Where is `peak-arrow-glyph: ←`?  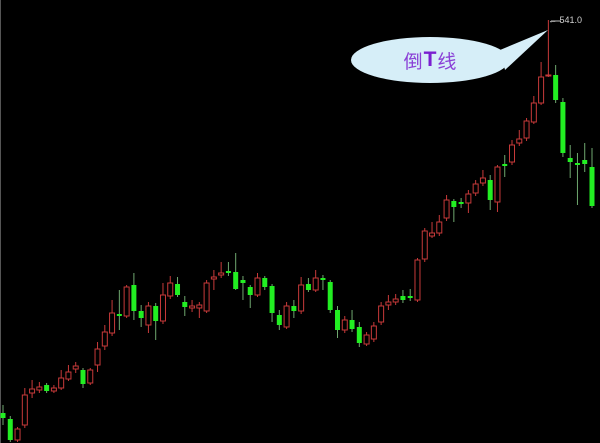 peak-arrow-glyph: ← is located at coordinates (552, 20).